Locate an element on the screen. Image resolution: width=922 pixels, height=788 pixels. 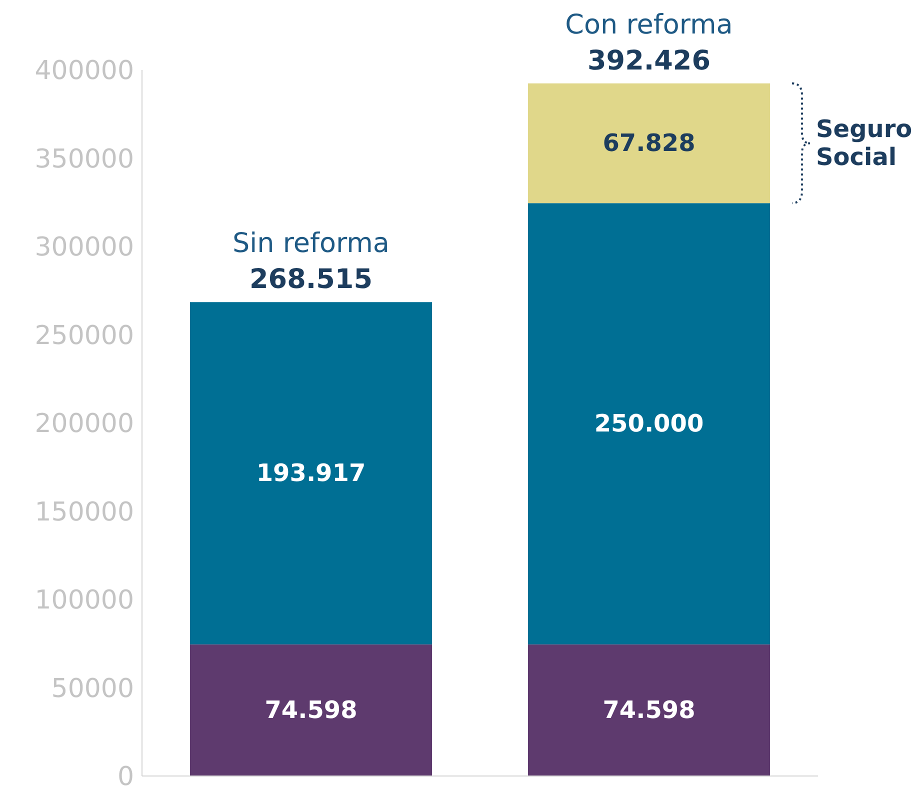
series-label: Seguro Social is located at coordinates (864, 143).